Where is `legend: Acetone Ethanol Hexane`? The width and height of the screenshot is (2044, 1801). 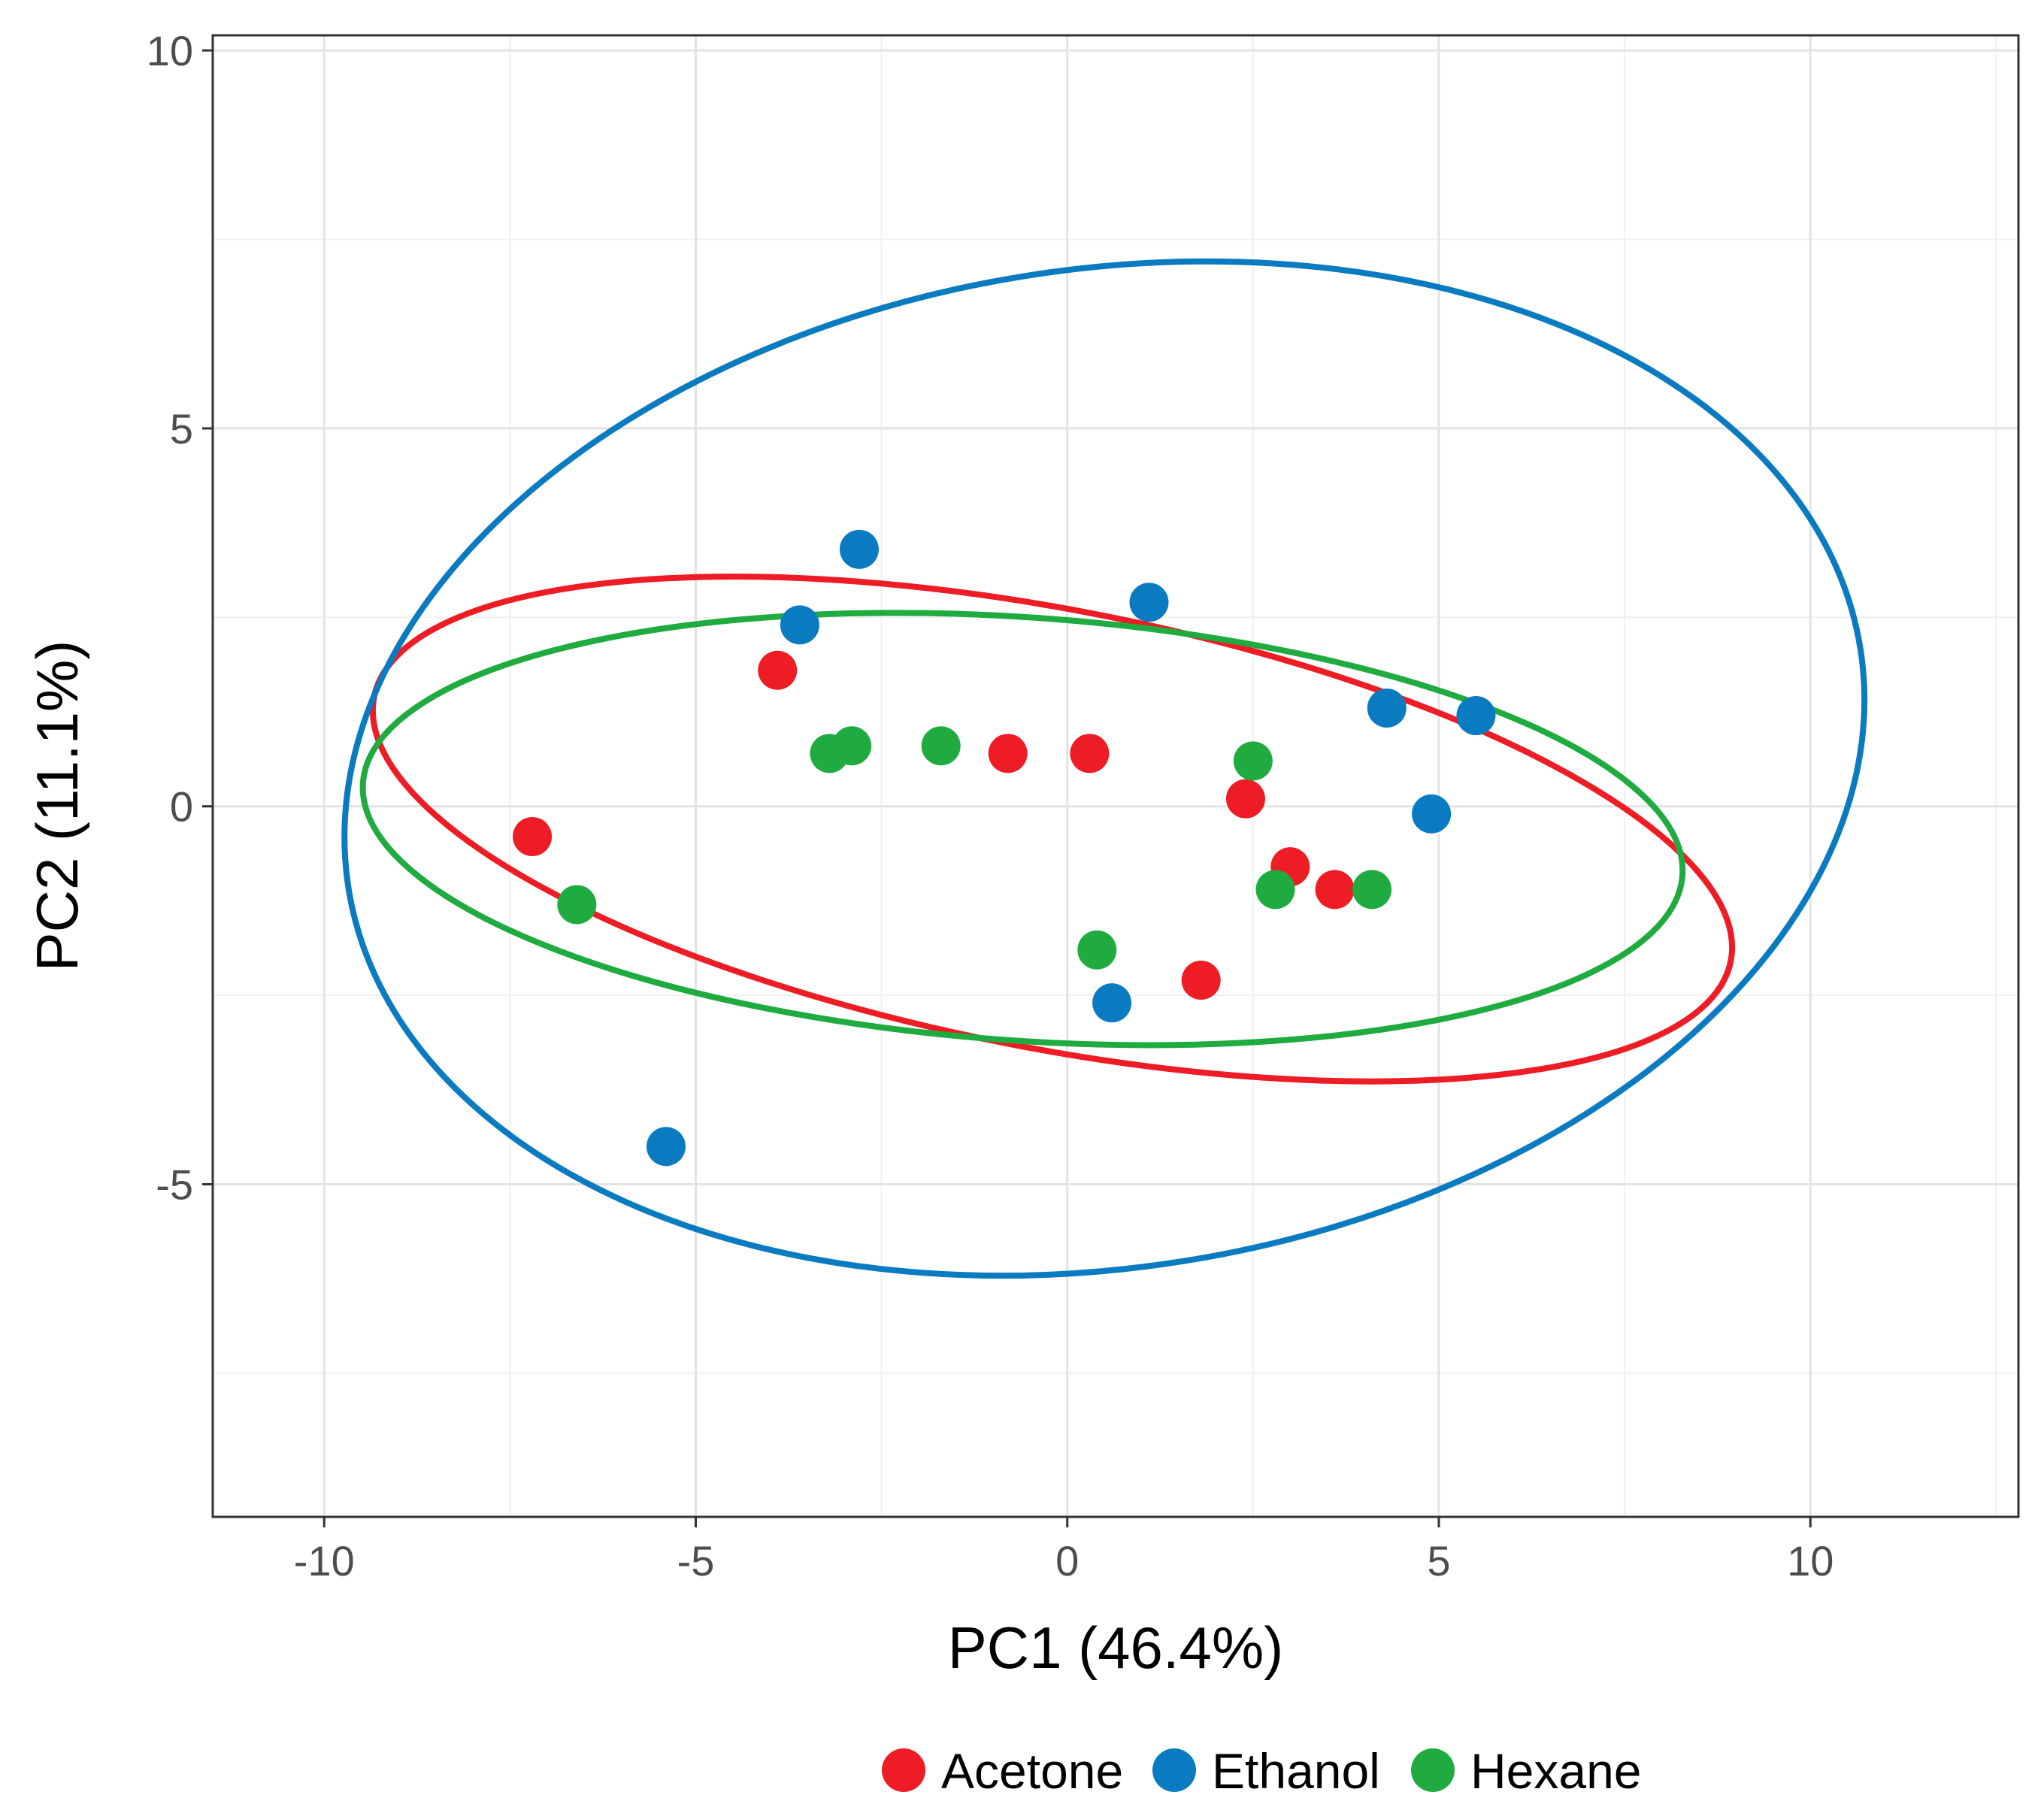 legend: Acetone Ethanol Hexane is located at coordinates (1262, 1771).